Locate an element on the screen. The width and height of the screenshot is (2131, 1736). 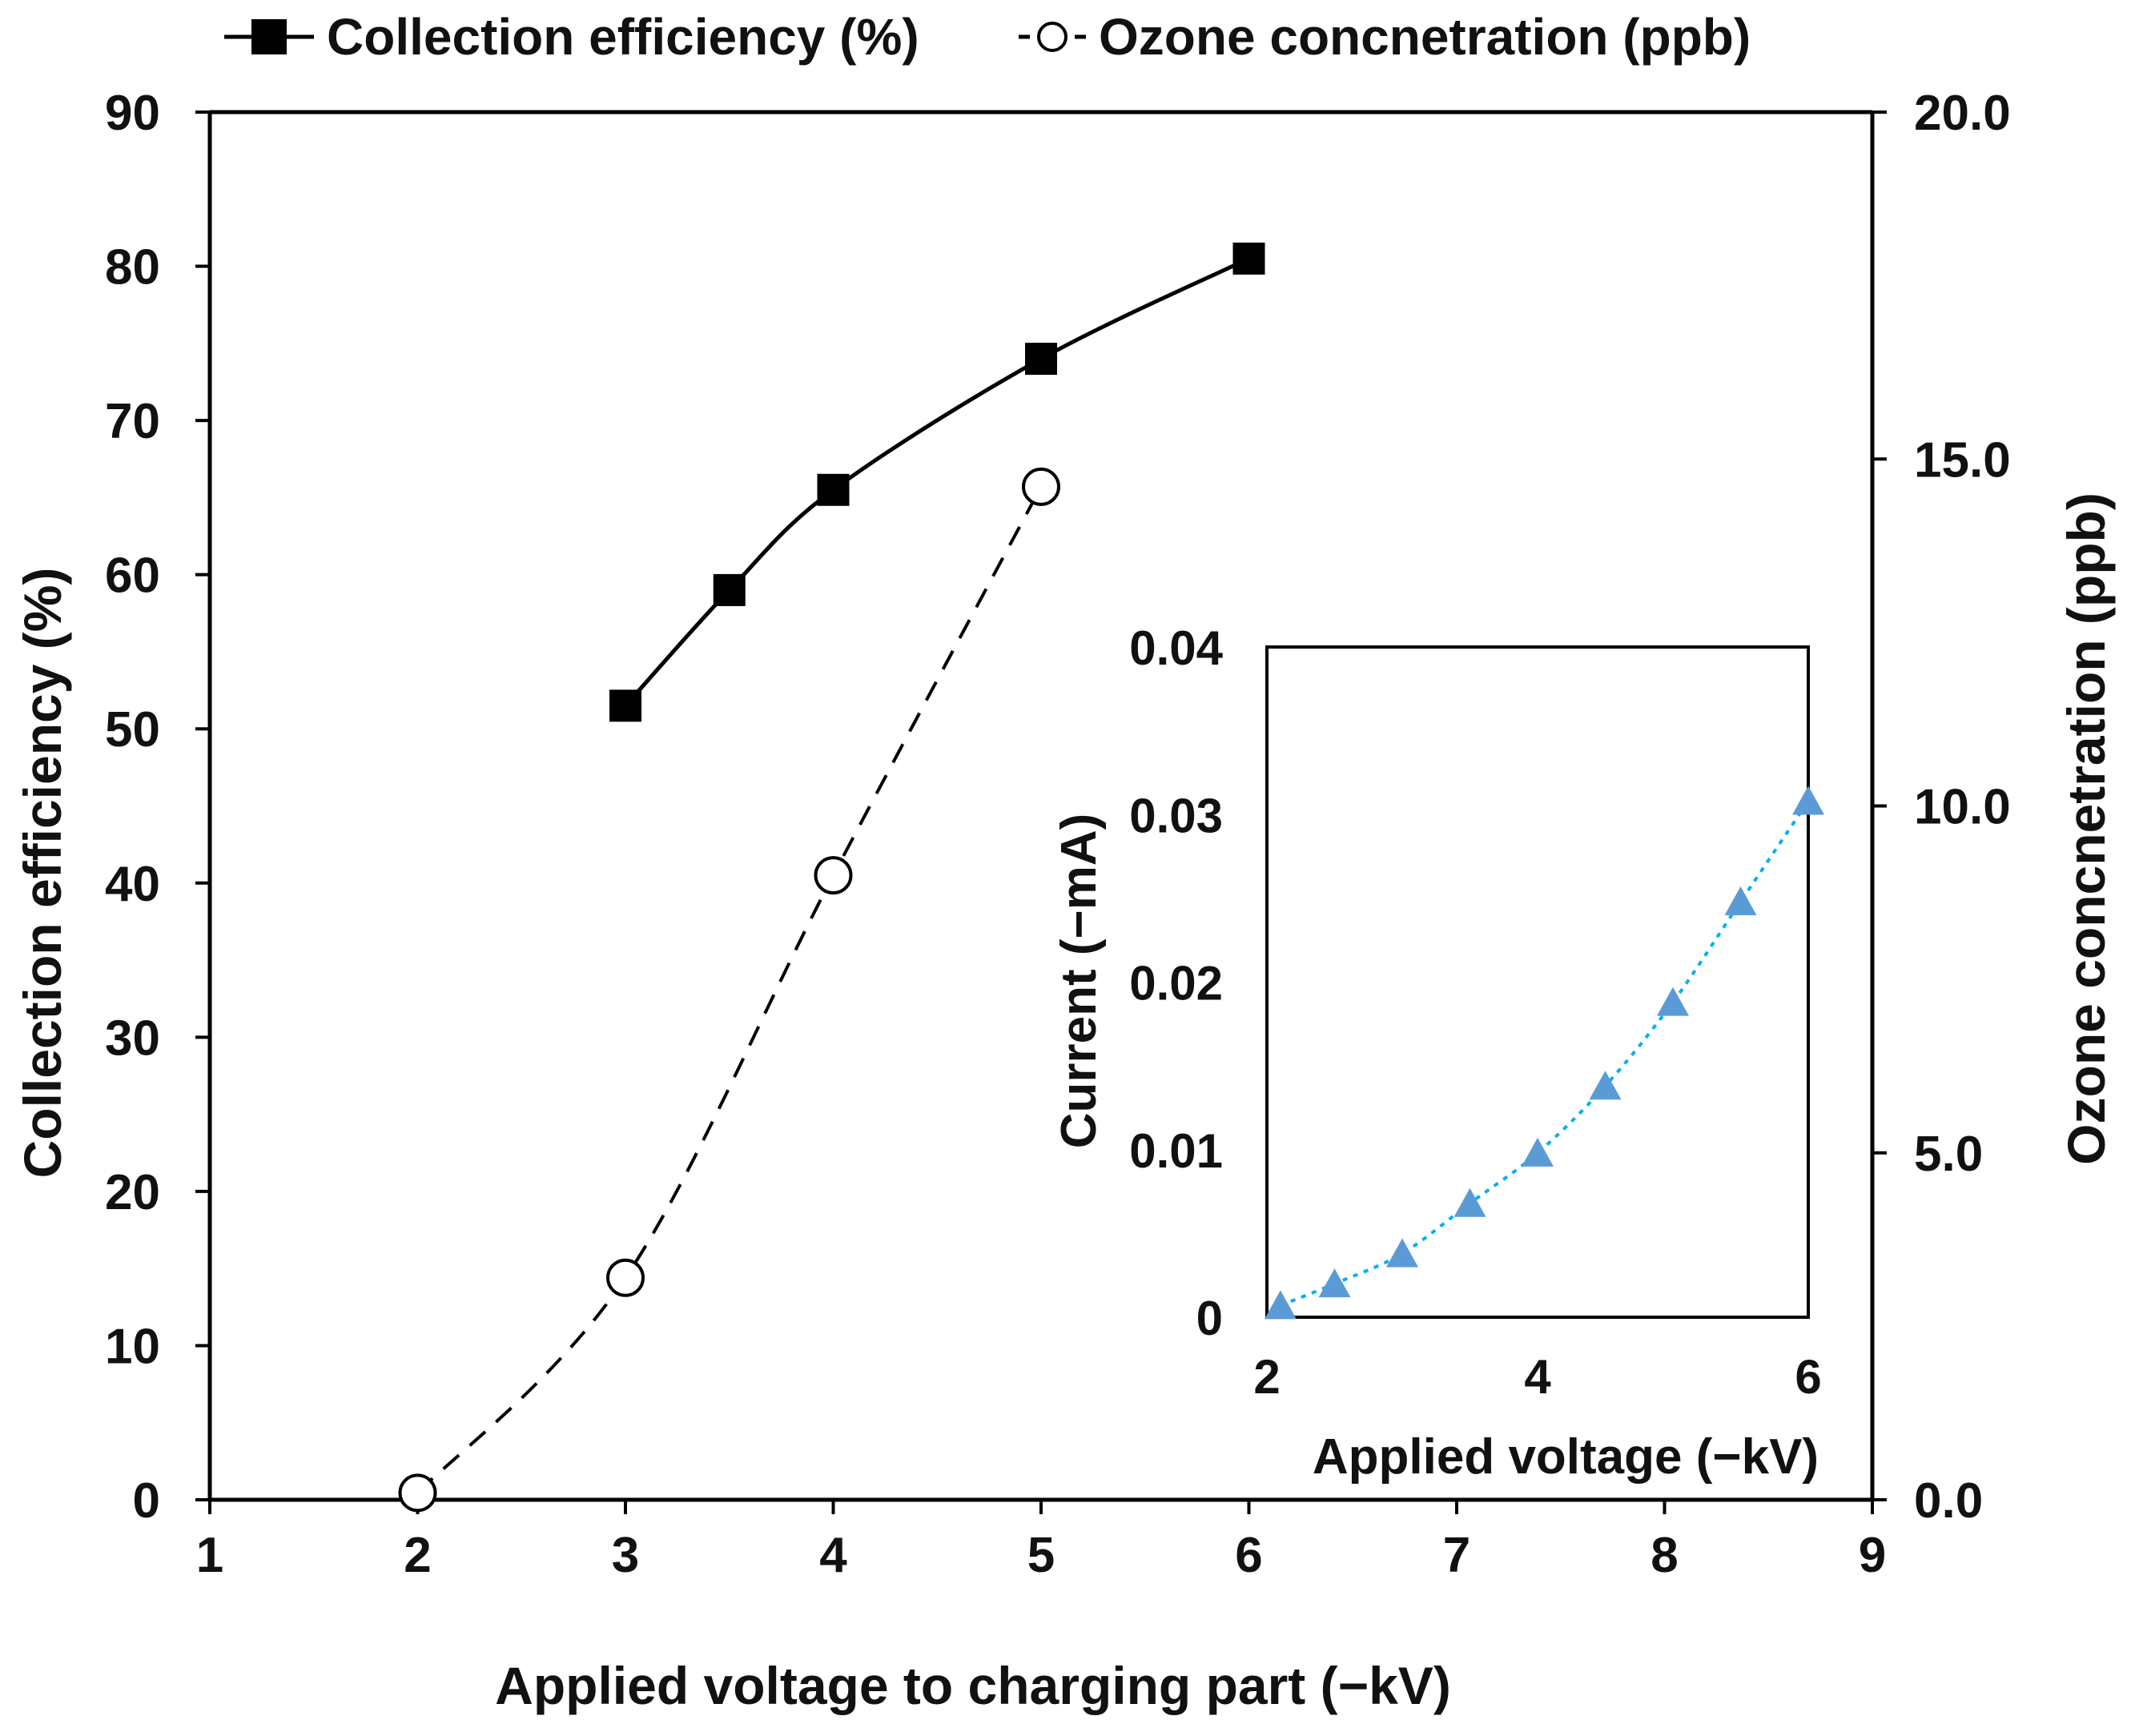
inset-x-axis: 2 4 6 is located at coordinates (1537, 1377).